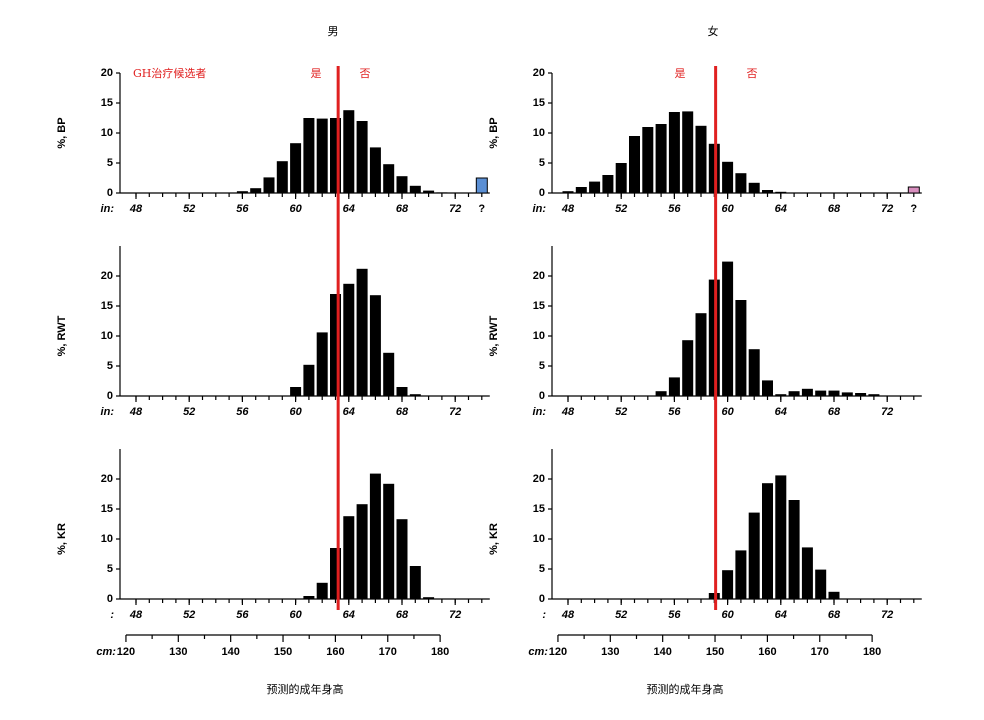  Describe the element at coordinates (126, 652) in the screenshot. I see `cm-tick-label: 120` at that location.